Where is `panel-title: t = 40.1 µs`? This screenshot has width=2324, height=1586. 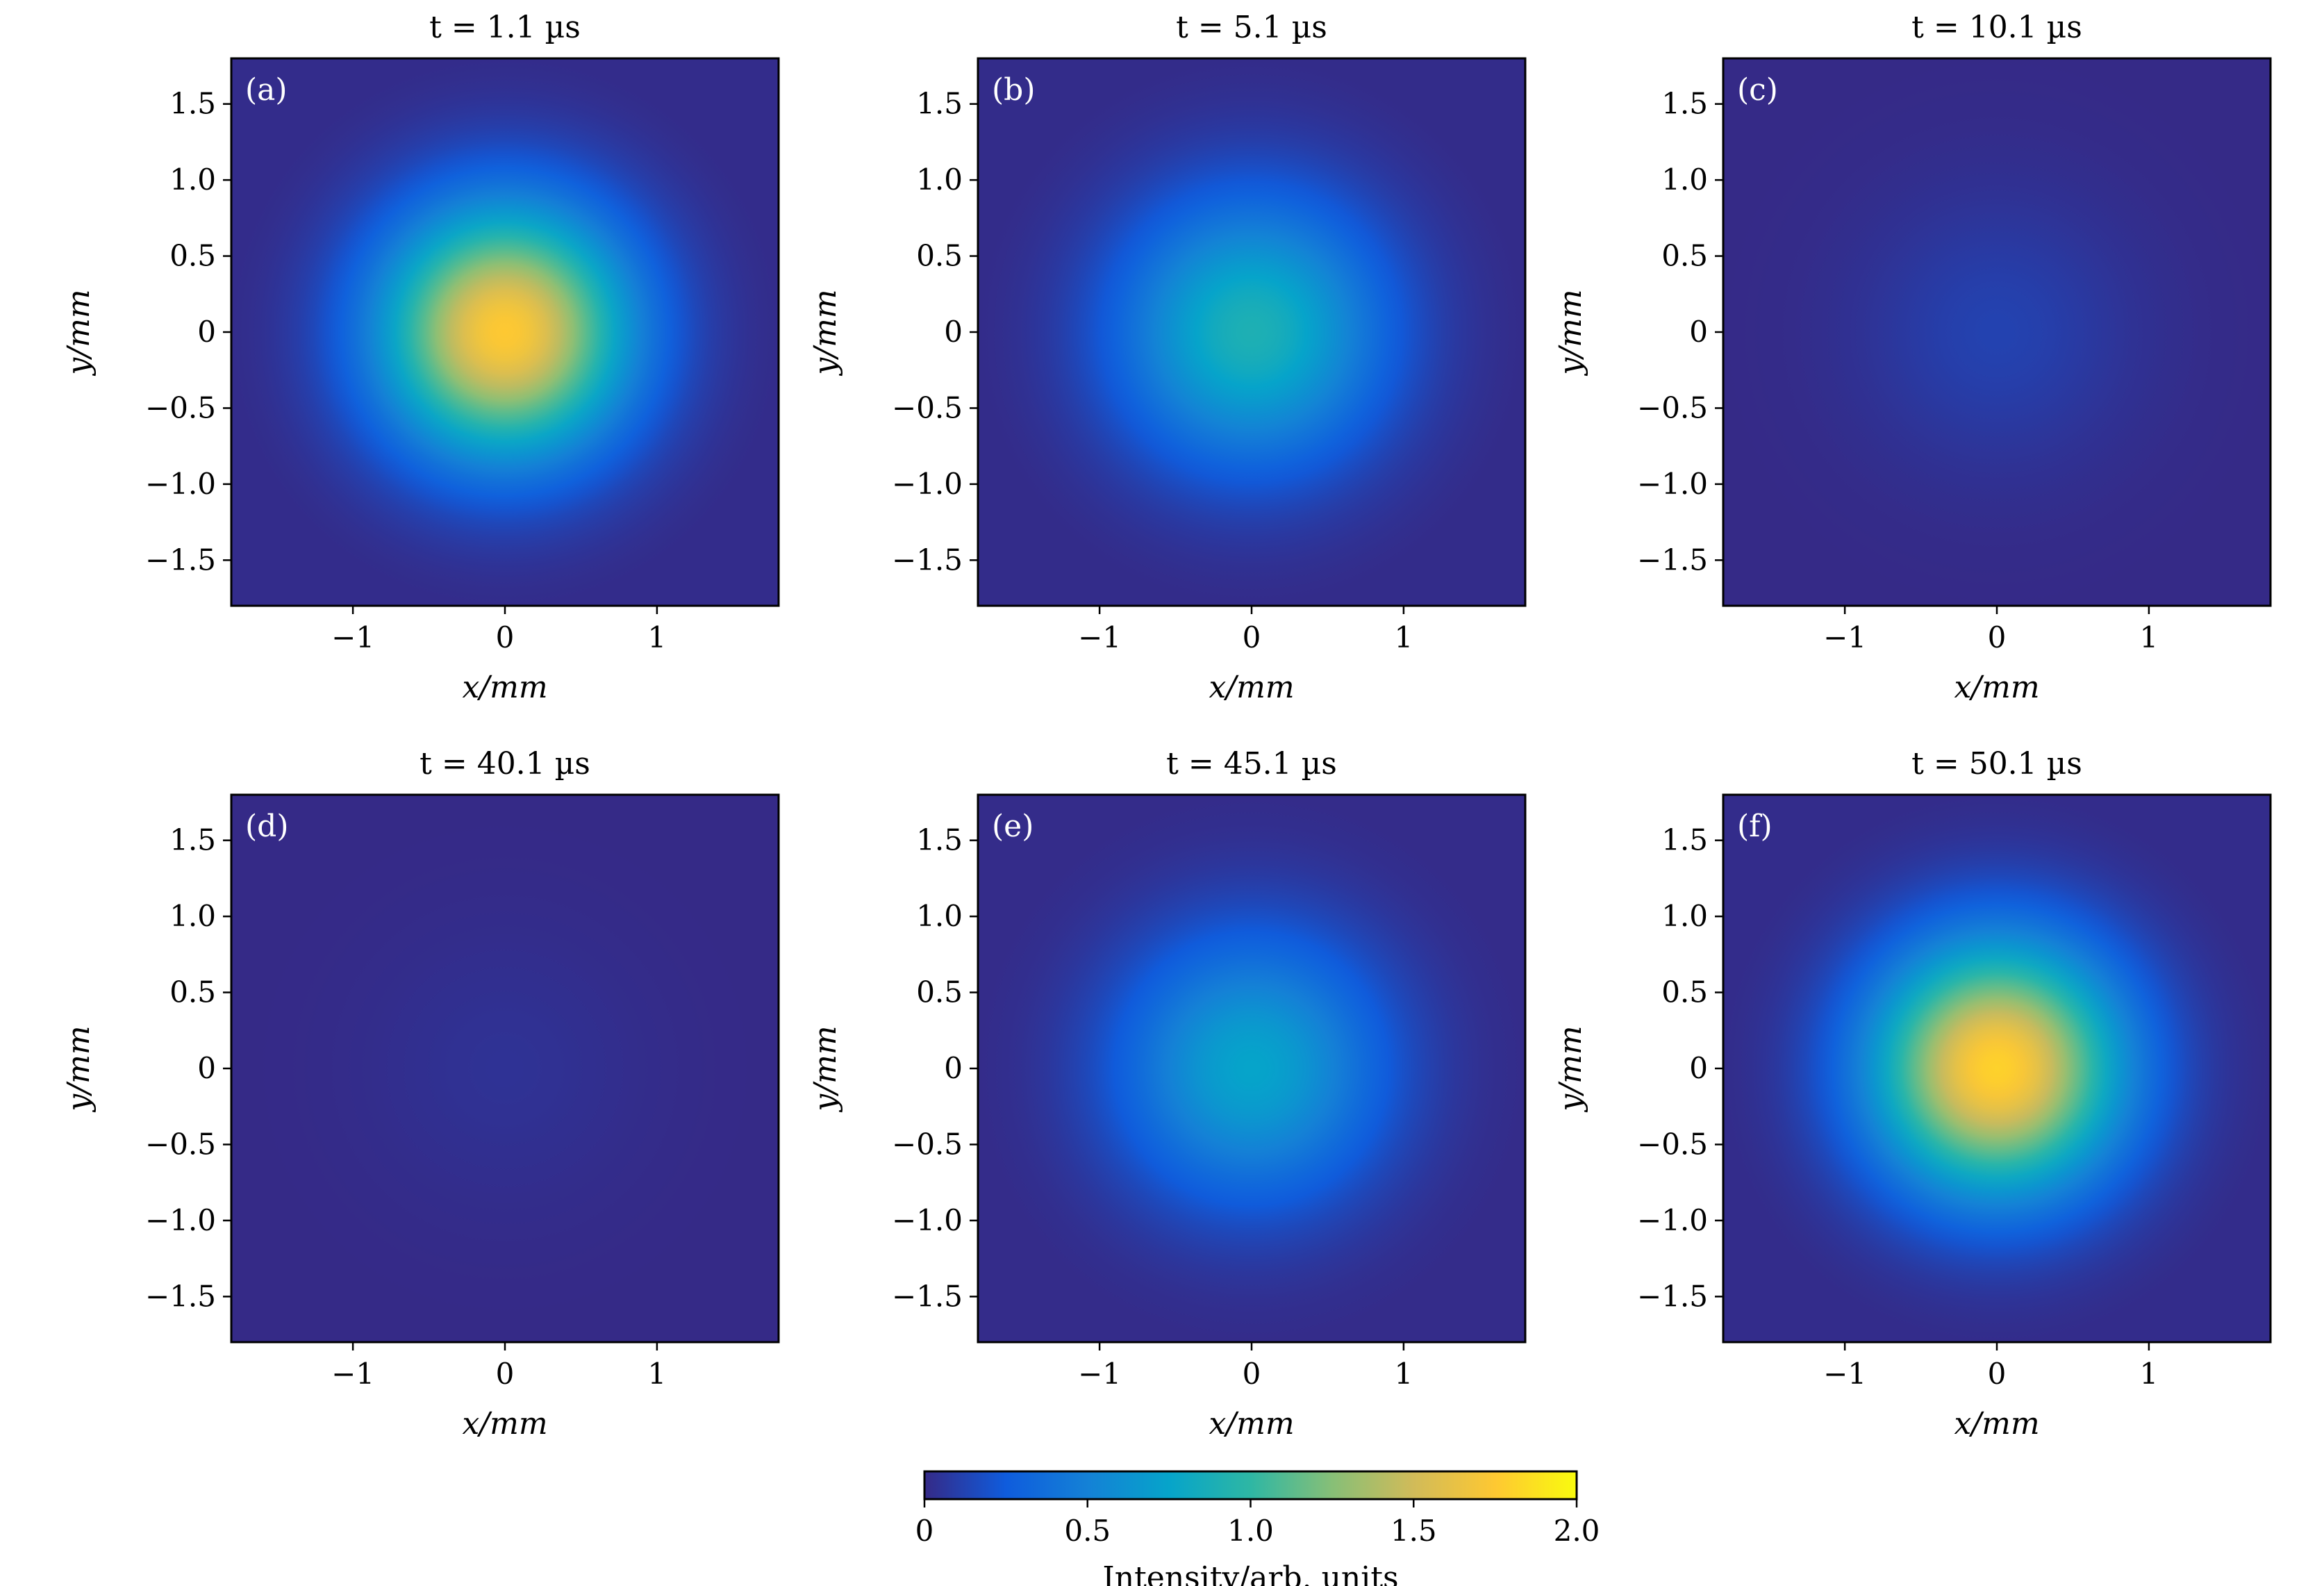 panel-title: t = 40.1 µs is located at coordinates (505, 764).